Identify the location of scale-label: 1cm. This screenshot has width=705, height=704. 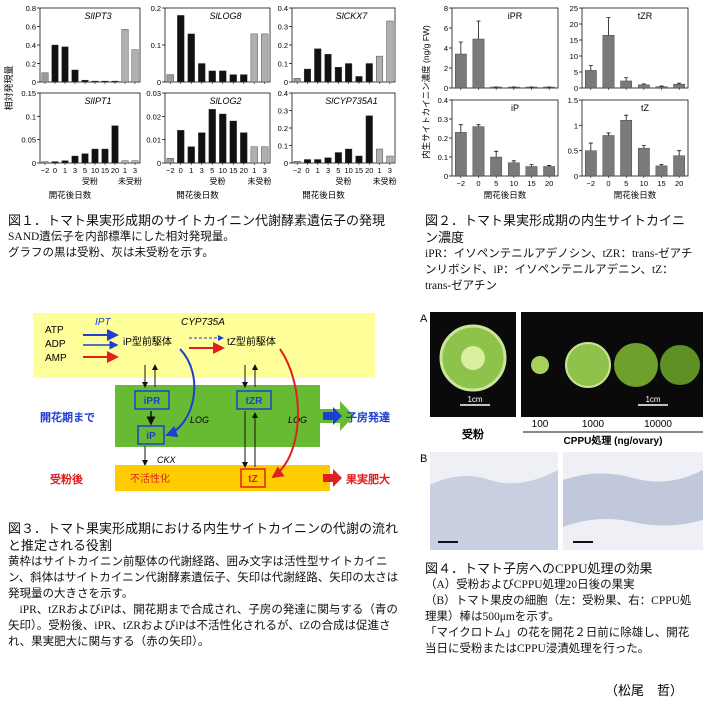
(652, 399).